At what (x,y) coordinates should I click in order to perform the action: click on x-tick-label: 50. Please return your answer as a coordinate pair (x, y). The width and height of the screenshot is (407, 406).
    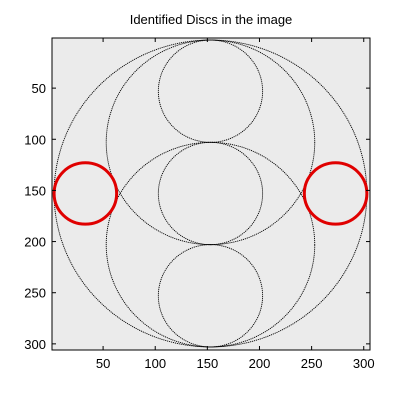
    Looking at the image, I should click on (103, 363).